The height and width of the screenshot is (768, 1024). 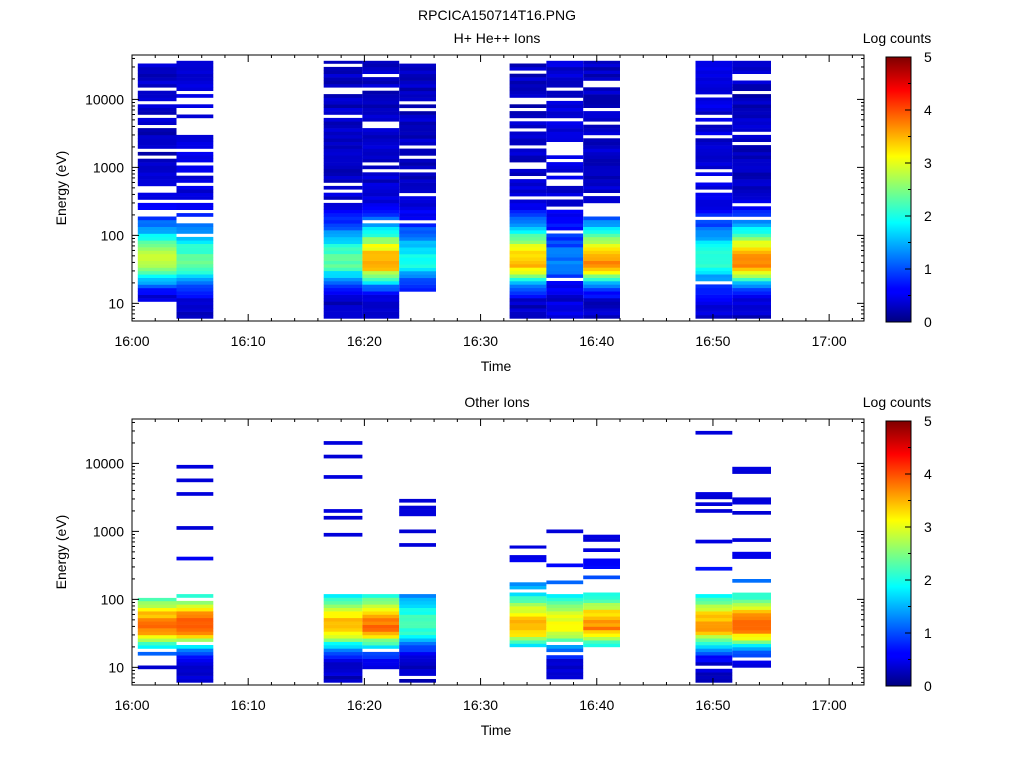 I want to click on x-tick-label: 16:10, so click(x=248, y=705).